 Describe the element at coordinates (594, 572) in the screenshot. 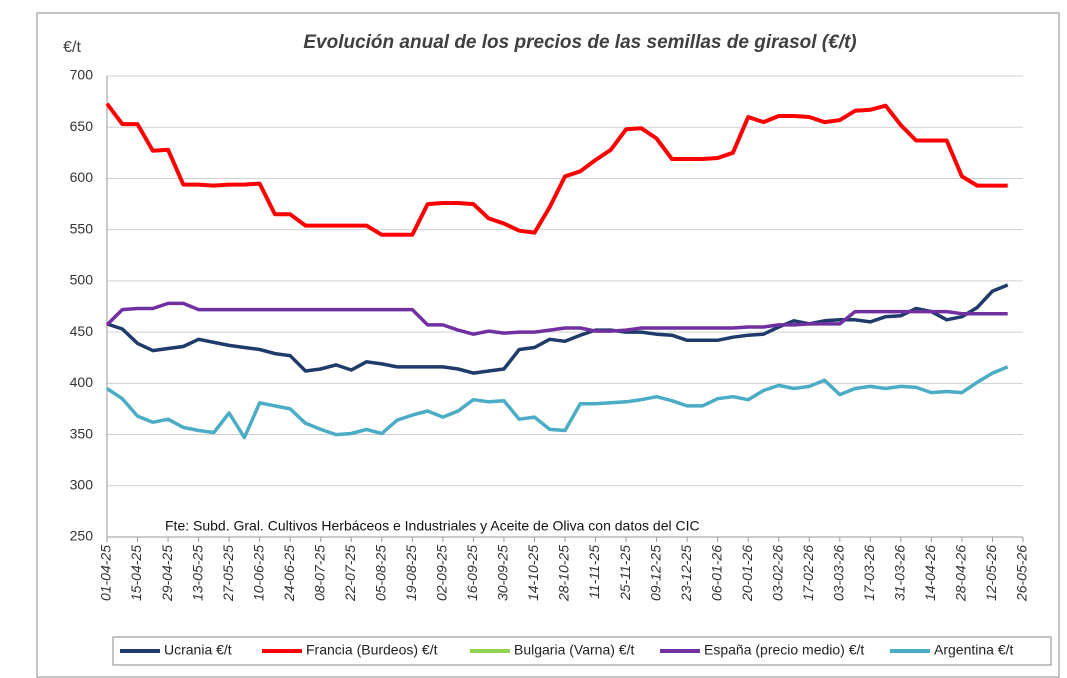

I see `x-tick-label: 11-11-25` at that location.